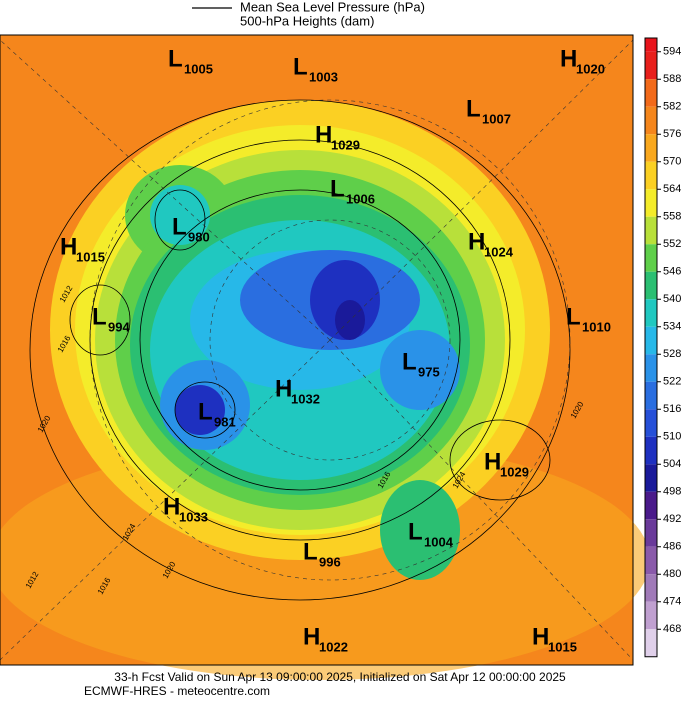 This screenshot has width=681, height=705. Describe the element at coordinates (672, 464) in the screenshot. I see `colorbar-tick-label: 504` at that location.